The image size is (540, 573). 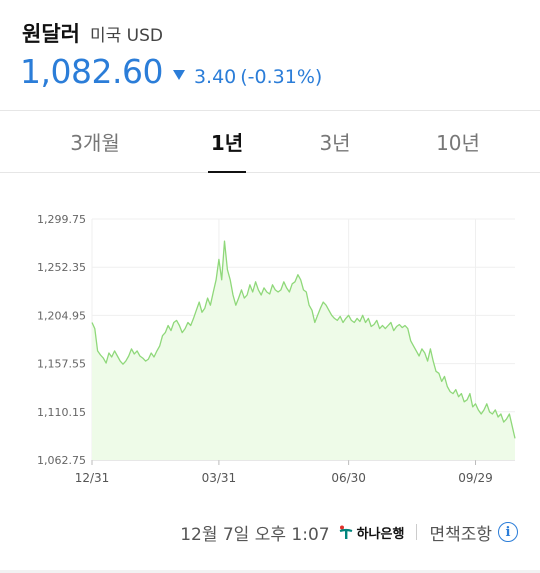 What do you see at coordinates (61, 364) in the screenshot?
I see `y-tick-label: 1,157.55` at bounding box center [61, 364].